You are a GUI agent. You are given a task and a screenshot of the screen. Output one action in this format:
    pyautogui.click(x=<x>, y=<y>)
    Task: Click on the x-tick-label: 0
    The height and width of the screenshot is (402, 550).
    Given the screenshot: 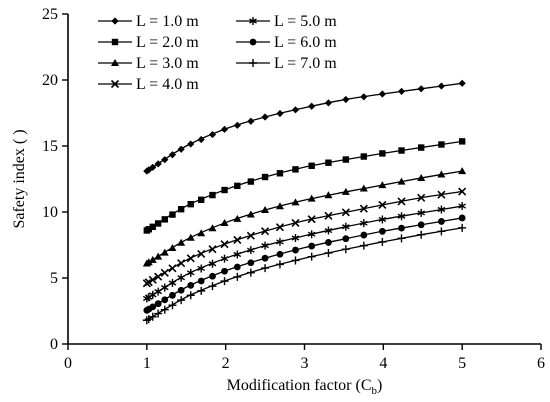 What is the action you would take?
    pyautogui.click(x=68, y=363)
    